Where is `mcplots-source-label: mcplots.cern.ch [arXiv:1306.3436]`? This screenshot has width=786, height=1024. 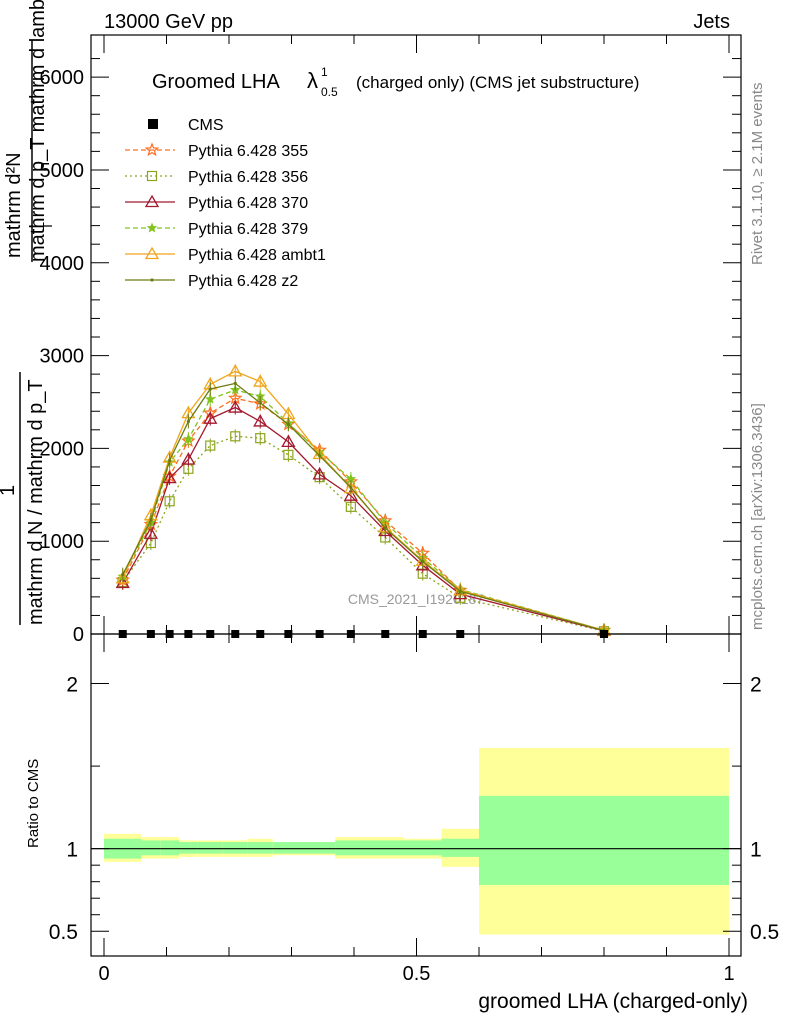 mcplots-source-label: mcplots.cern.ch [arXiv:1306.3436] is located at coordinates (757, 516).